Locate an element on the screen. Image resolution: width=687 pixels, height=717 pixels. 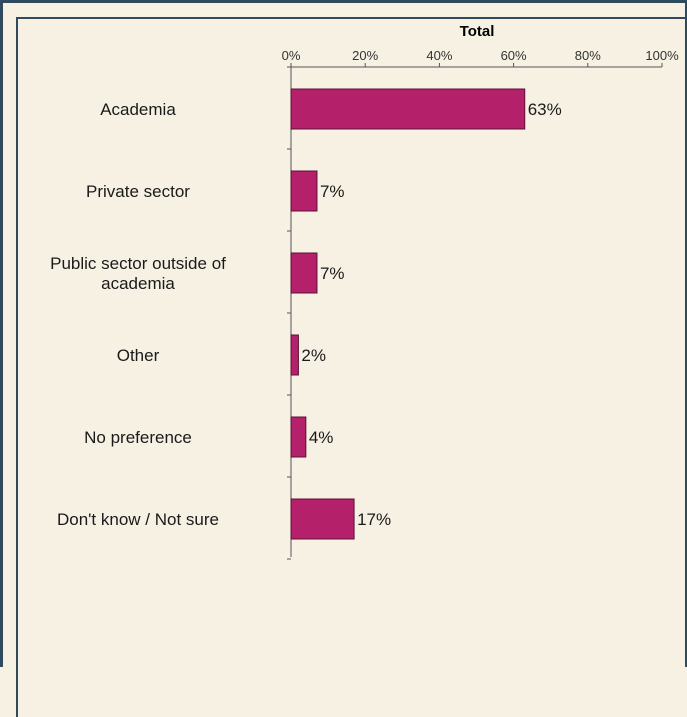
category-label: Don't know / Not sure is located at coordinates (138, 519).